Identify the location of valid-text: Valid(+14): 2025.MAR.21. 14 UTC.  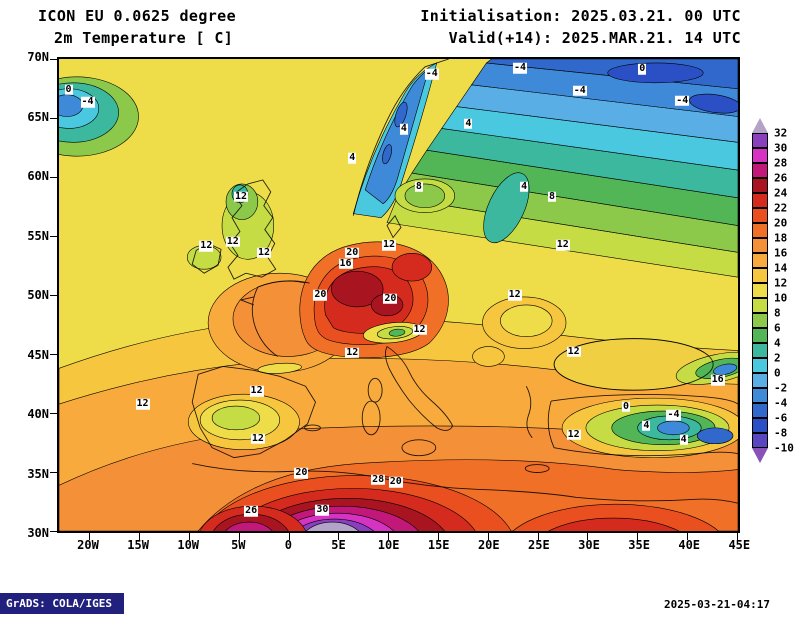
(594, 38).